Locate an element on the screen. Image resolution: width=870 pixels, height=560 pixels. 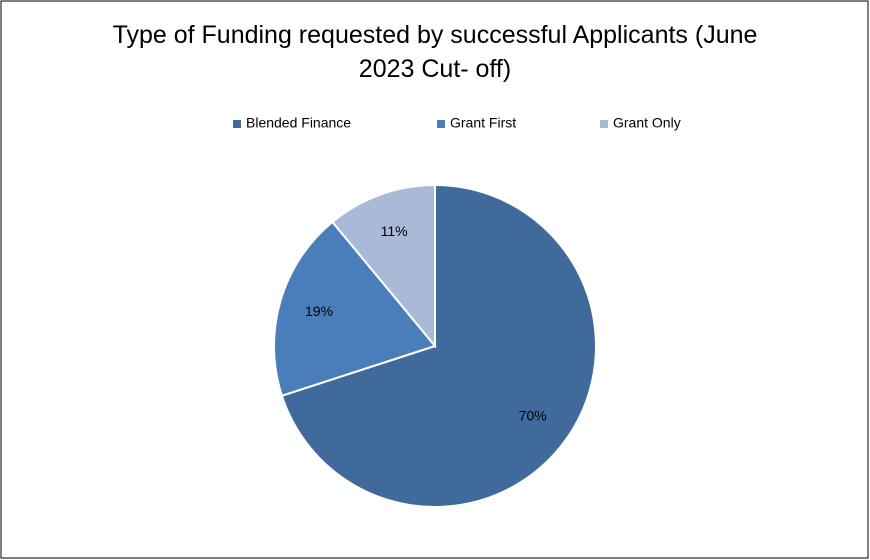
legend-label: Grant Only is located at coordinates (647, 123).